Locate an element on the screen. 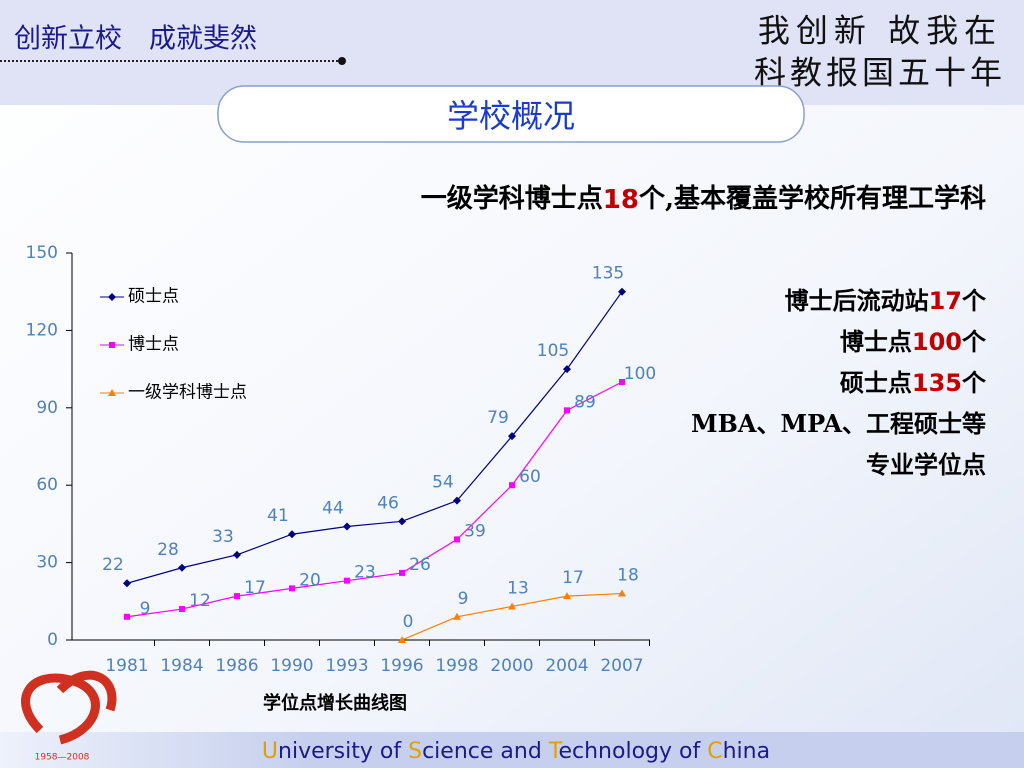  fact-text: 专业学位点 is located at coordinates (926, 464).